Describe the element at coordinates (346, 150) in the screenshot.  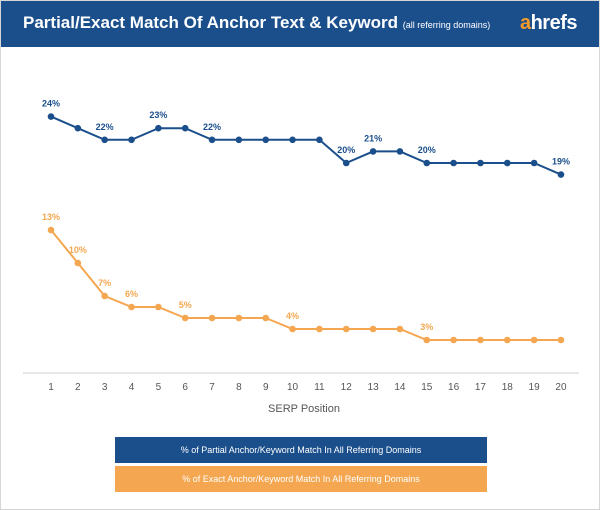
I see `series-0-data-label-5: 20%` at that location.